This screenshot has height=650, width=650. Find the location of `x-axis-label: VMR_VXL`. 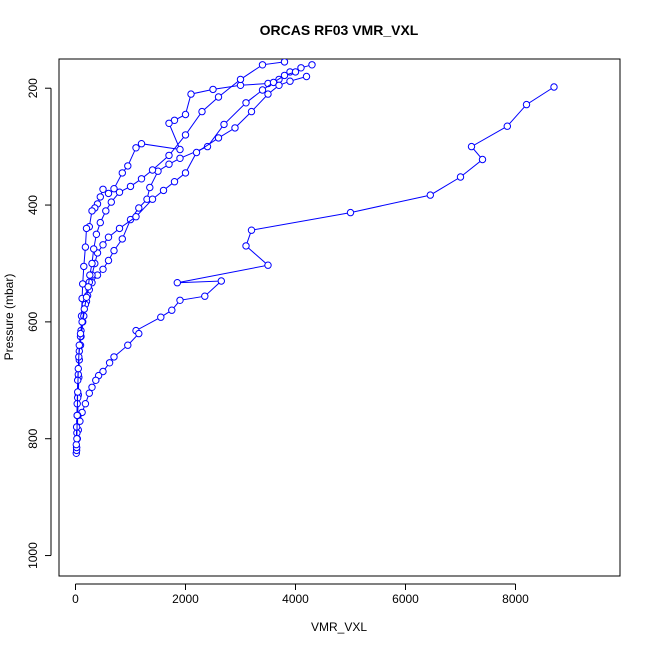

x-axis-label: VMR_VXL is located at coordinates (339, 627).